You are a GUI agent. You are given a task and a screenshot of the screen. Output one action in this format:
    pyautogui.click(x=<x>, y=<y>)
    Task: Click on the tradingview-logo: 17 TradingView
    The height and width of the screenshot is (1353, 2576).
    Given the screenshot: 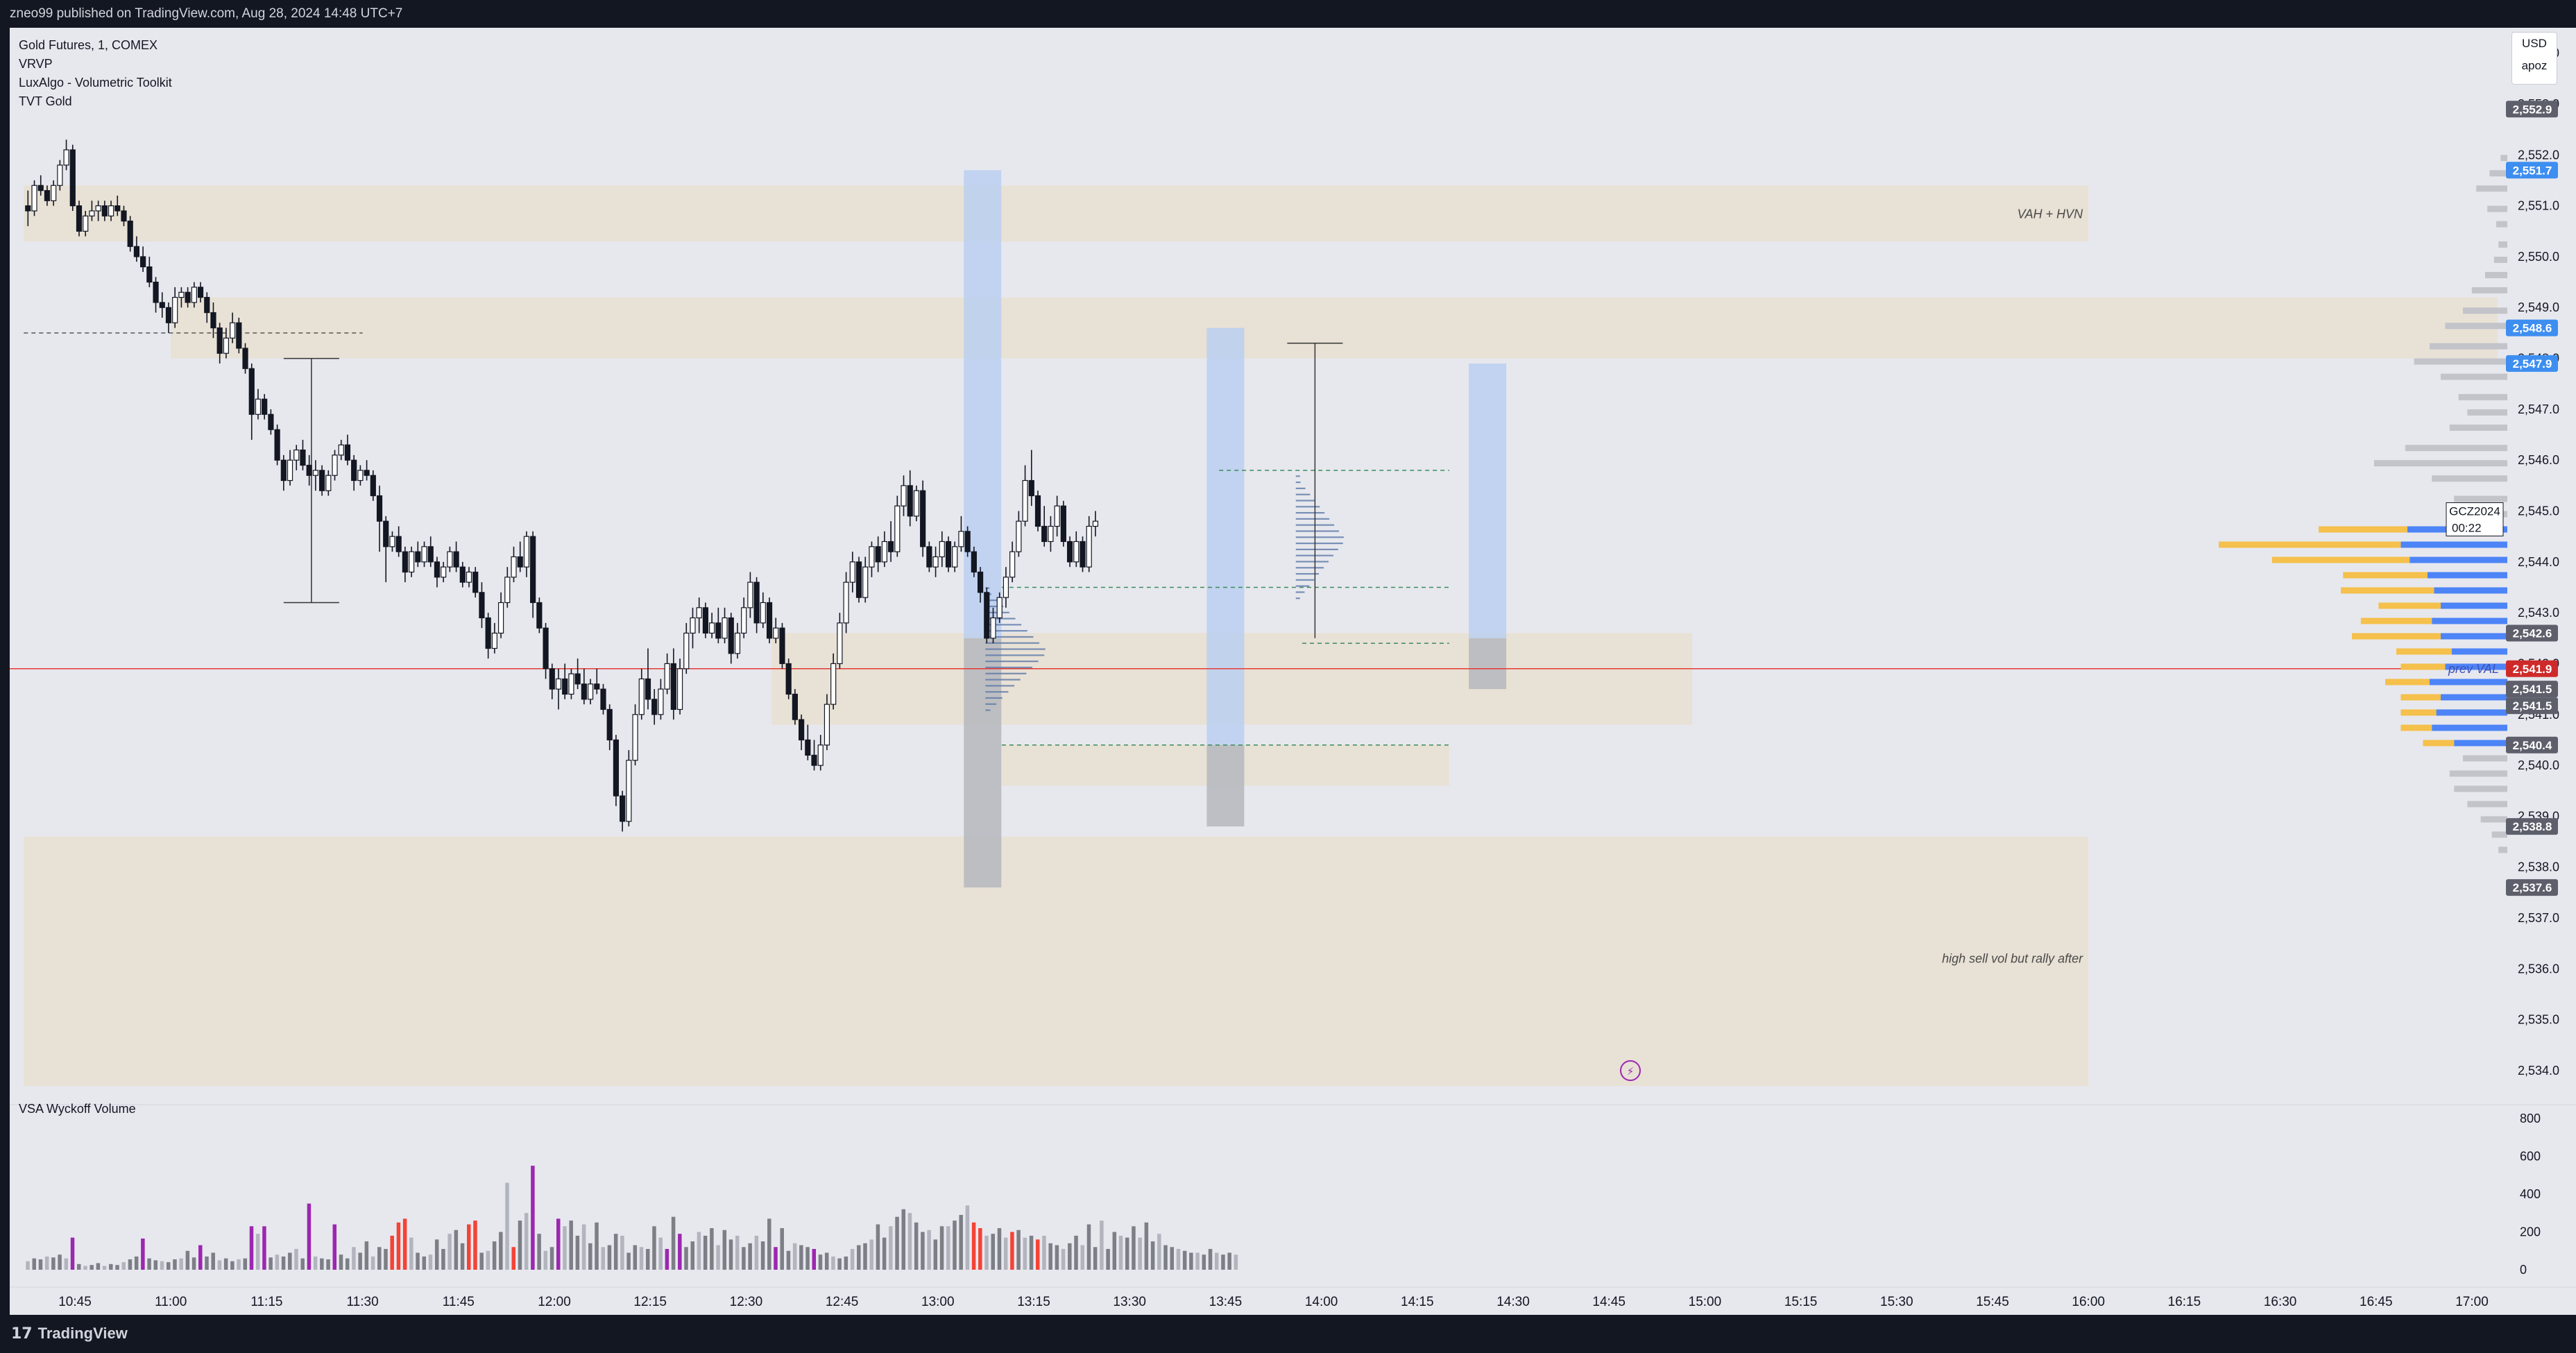 What is the action you would take?
    pyautogui.click(x=69, y=1334)
    